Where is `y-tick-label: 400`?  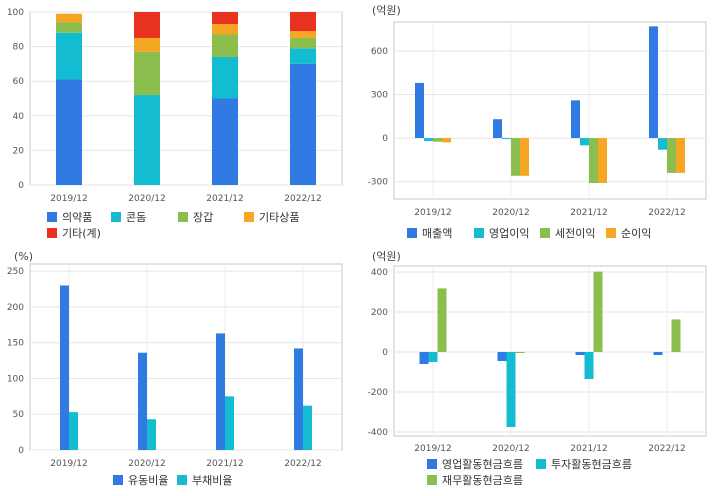
y-tick-label: 400 is located at coordinates (379, 273).